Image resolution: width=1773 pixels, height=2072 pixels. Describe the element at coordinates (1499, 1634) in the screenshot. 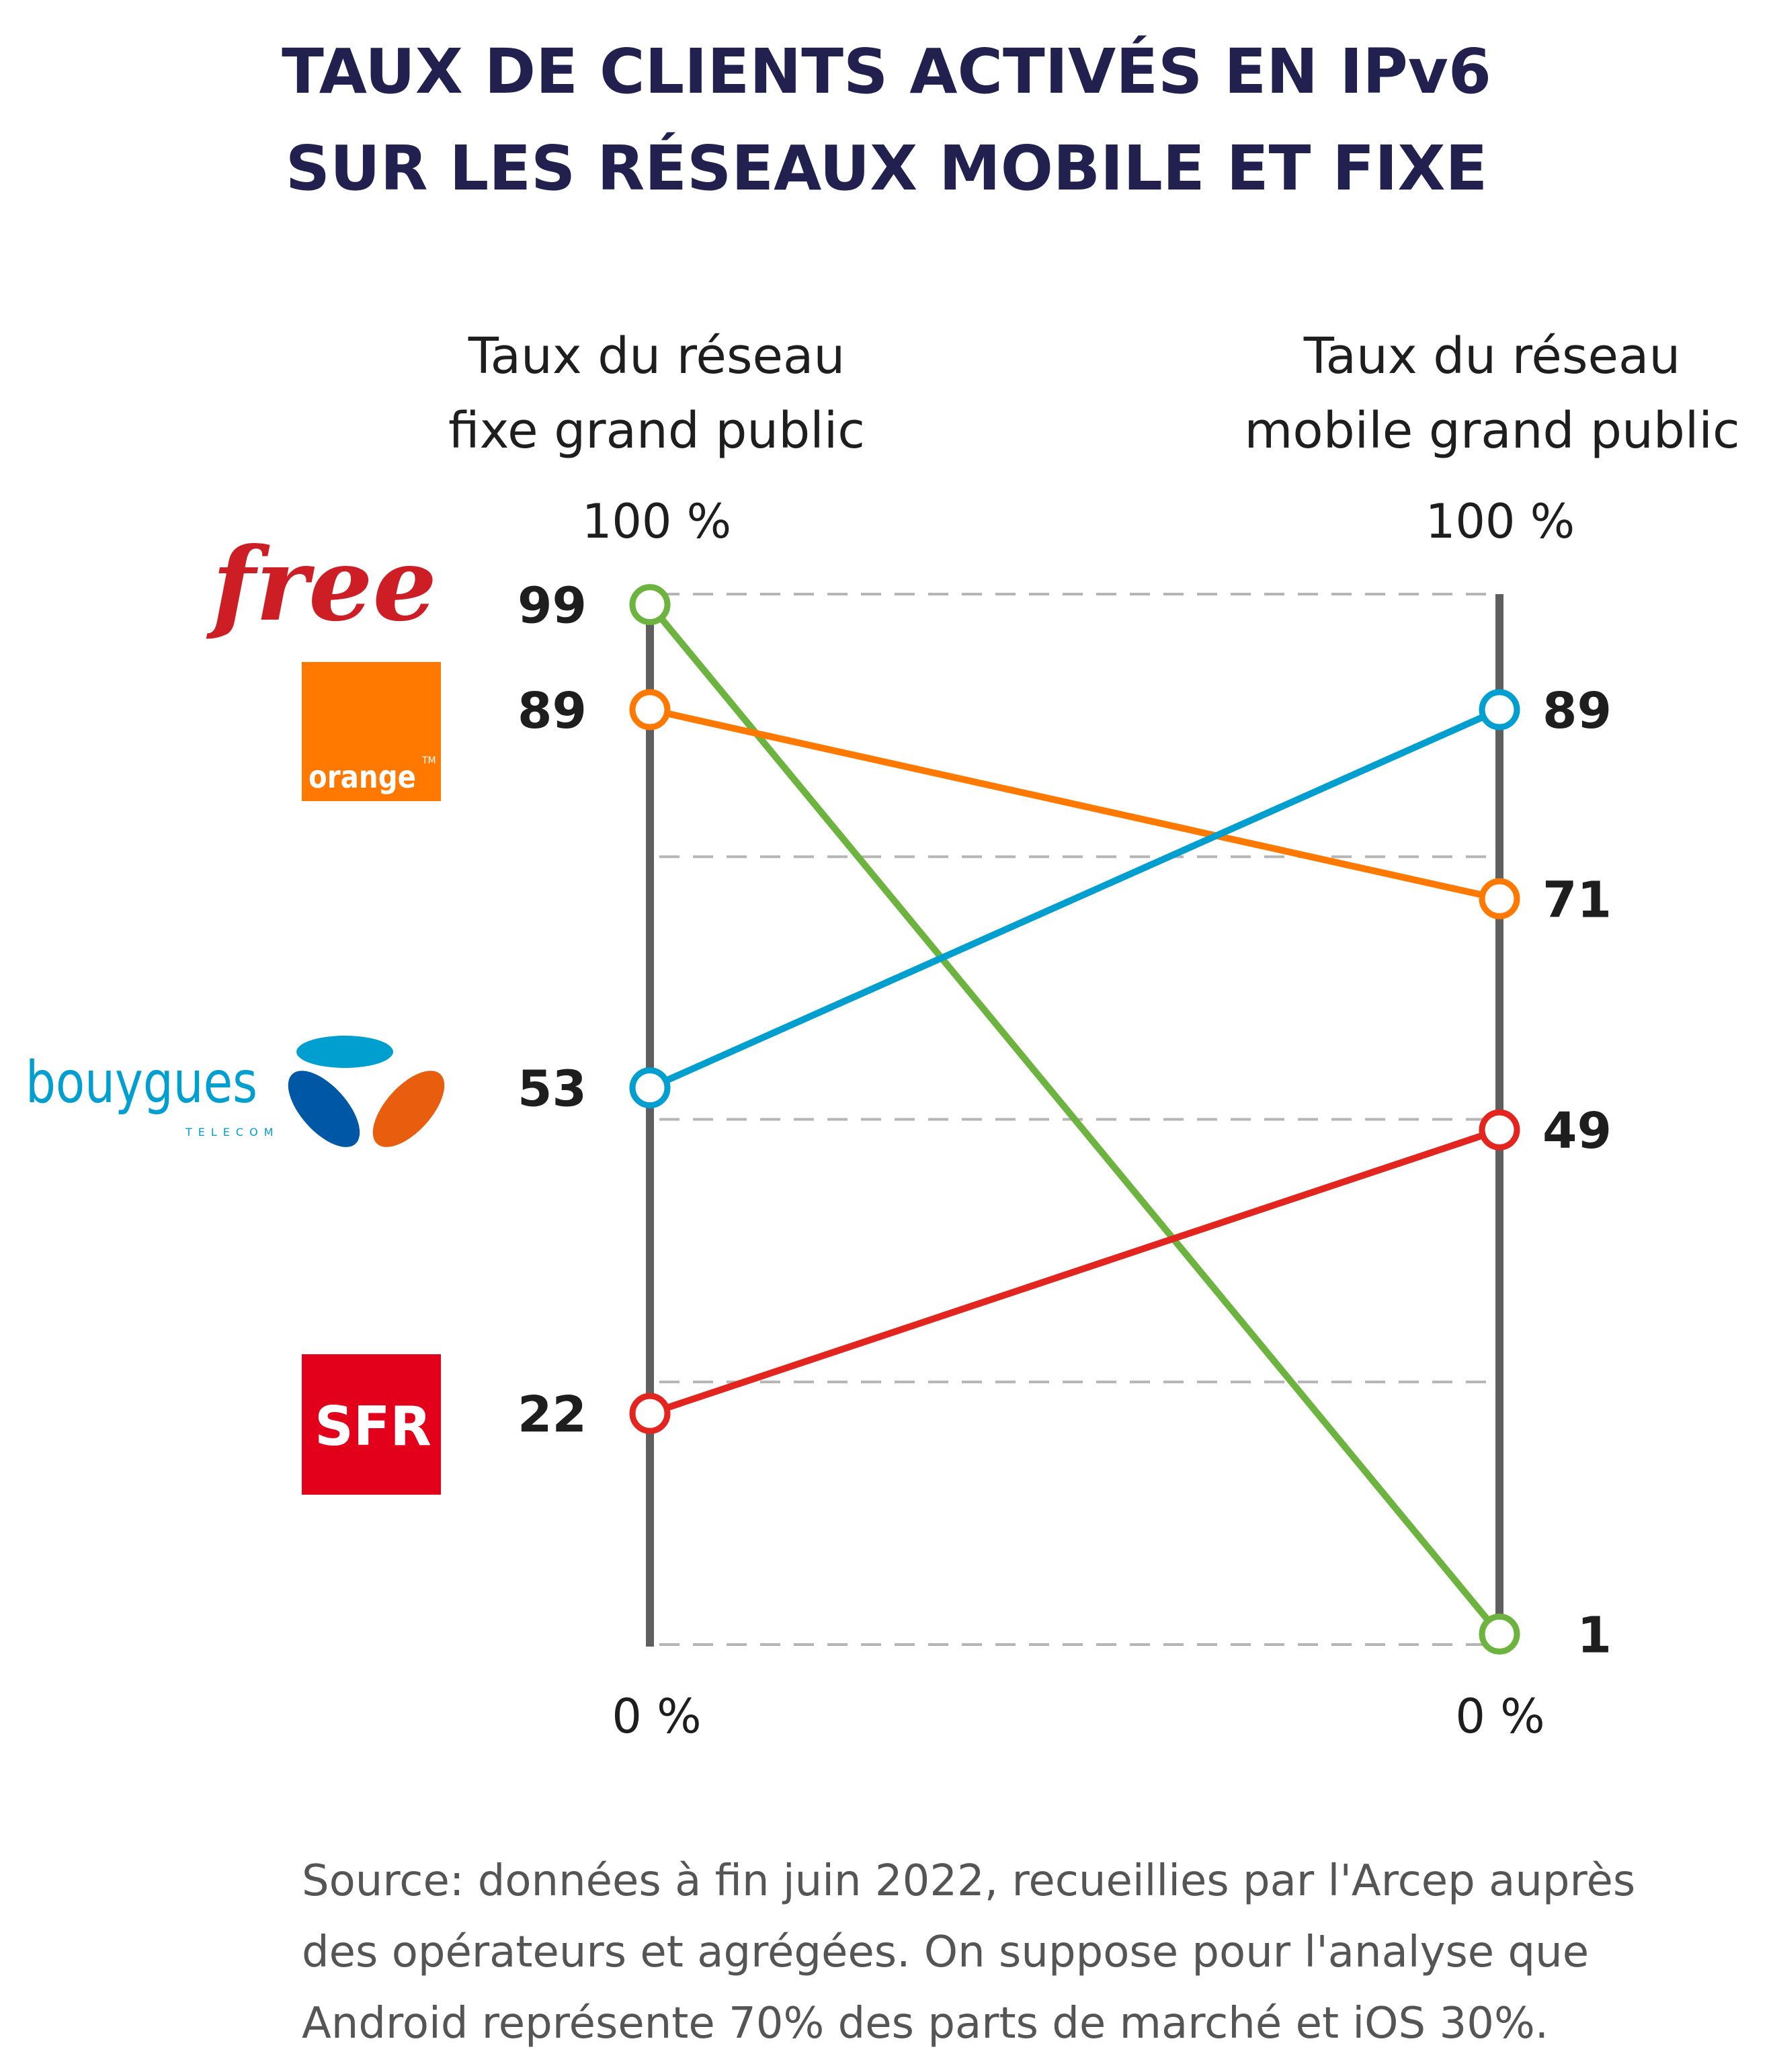

I see `point-right-free` at that location.